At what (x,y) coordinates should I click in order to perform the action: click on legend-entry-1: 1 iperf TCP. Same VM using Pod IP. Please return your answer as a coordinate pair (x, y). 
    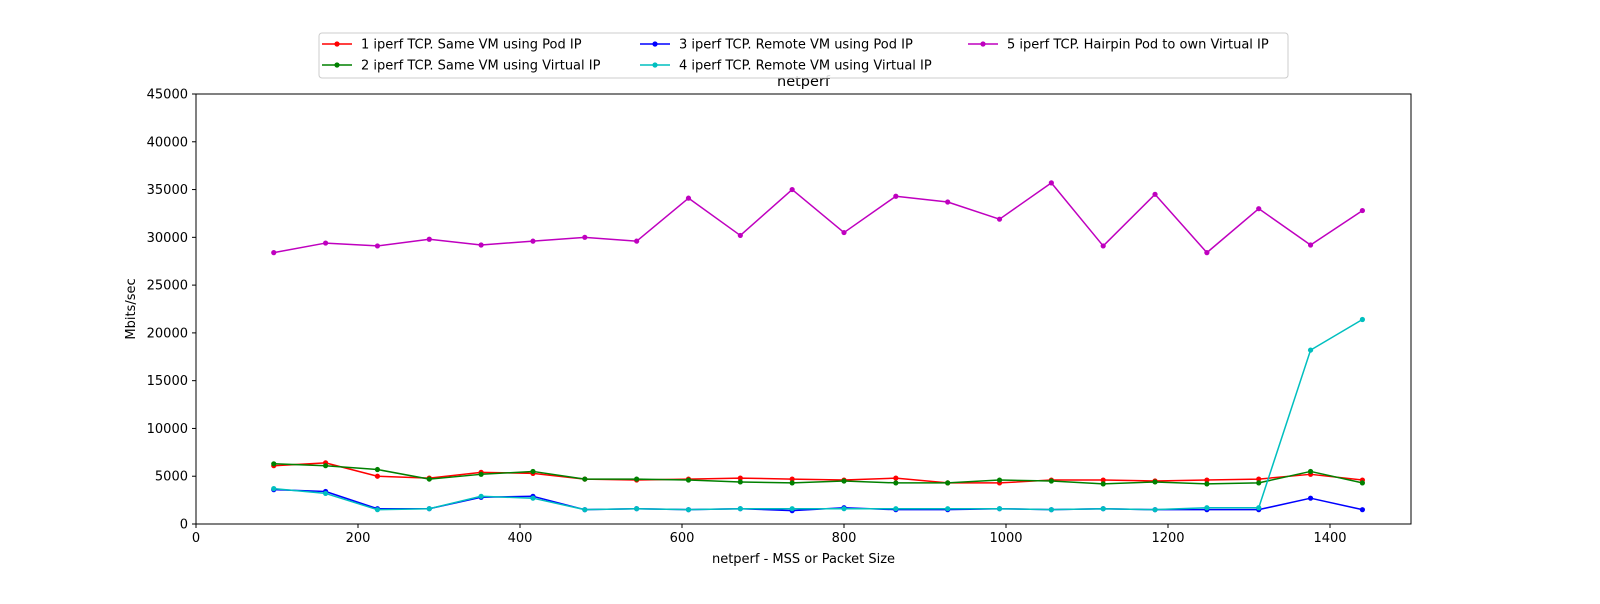
    Looking at the image, I should click on (452, 45).